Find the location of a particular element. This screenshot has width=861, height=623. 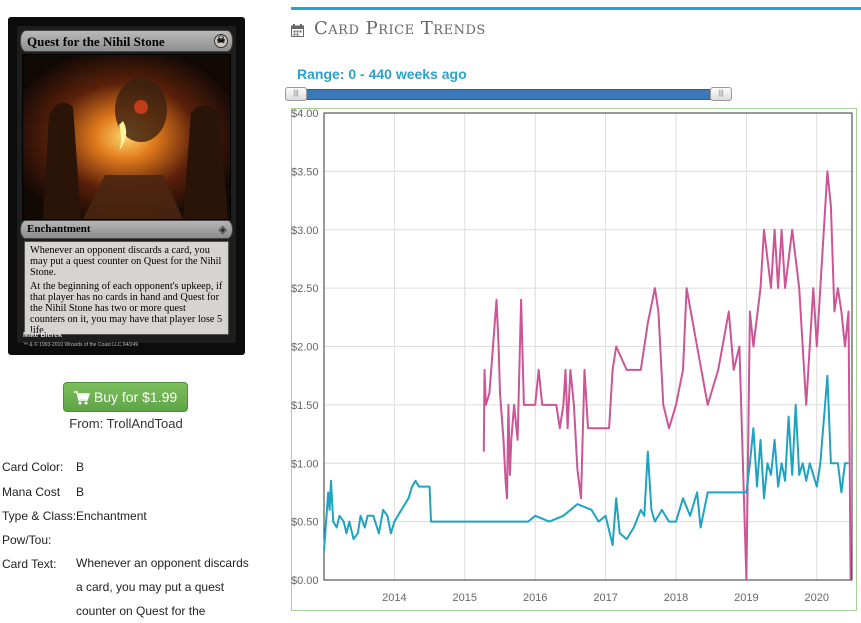

detail-label: Card Color: is located at coordinates (33, 467).